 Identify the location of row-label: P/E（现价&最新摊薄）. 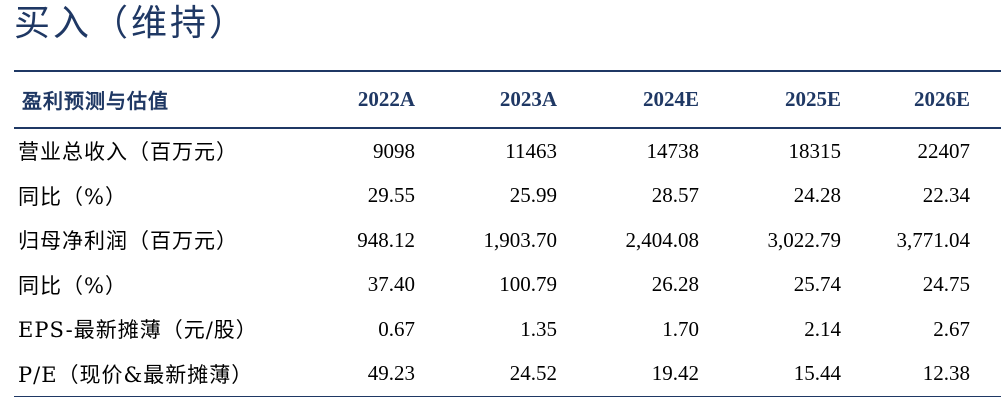
(136, 374).